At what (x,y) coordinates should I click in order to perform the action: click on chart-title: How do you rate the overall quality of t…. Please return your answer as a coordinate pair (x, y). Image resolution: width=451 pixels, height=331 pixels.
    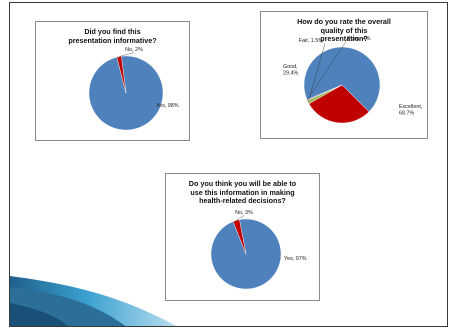
    Looking at the image, I should click on (344, 30).